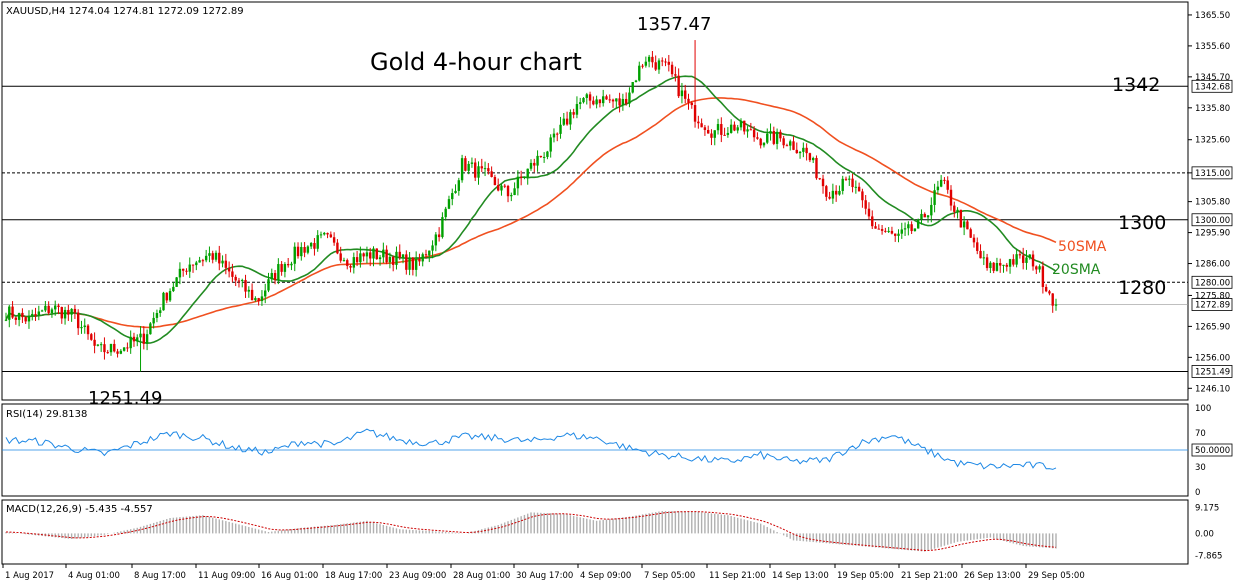 The width and height of the screenshot is (1236, 584). Describe the element at coordinates (531, 531) in the screenshot. I see `macd-panel` at that location.